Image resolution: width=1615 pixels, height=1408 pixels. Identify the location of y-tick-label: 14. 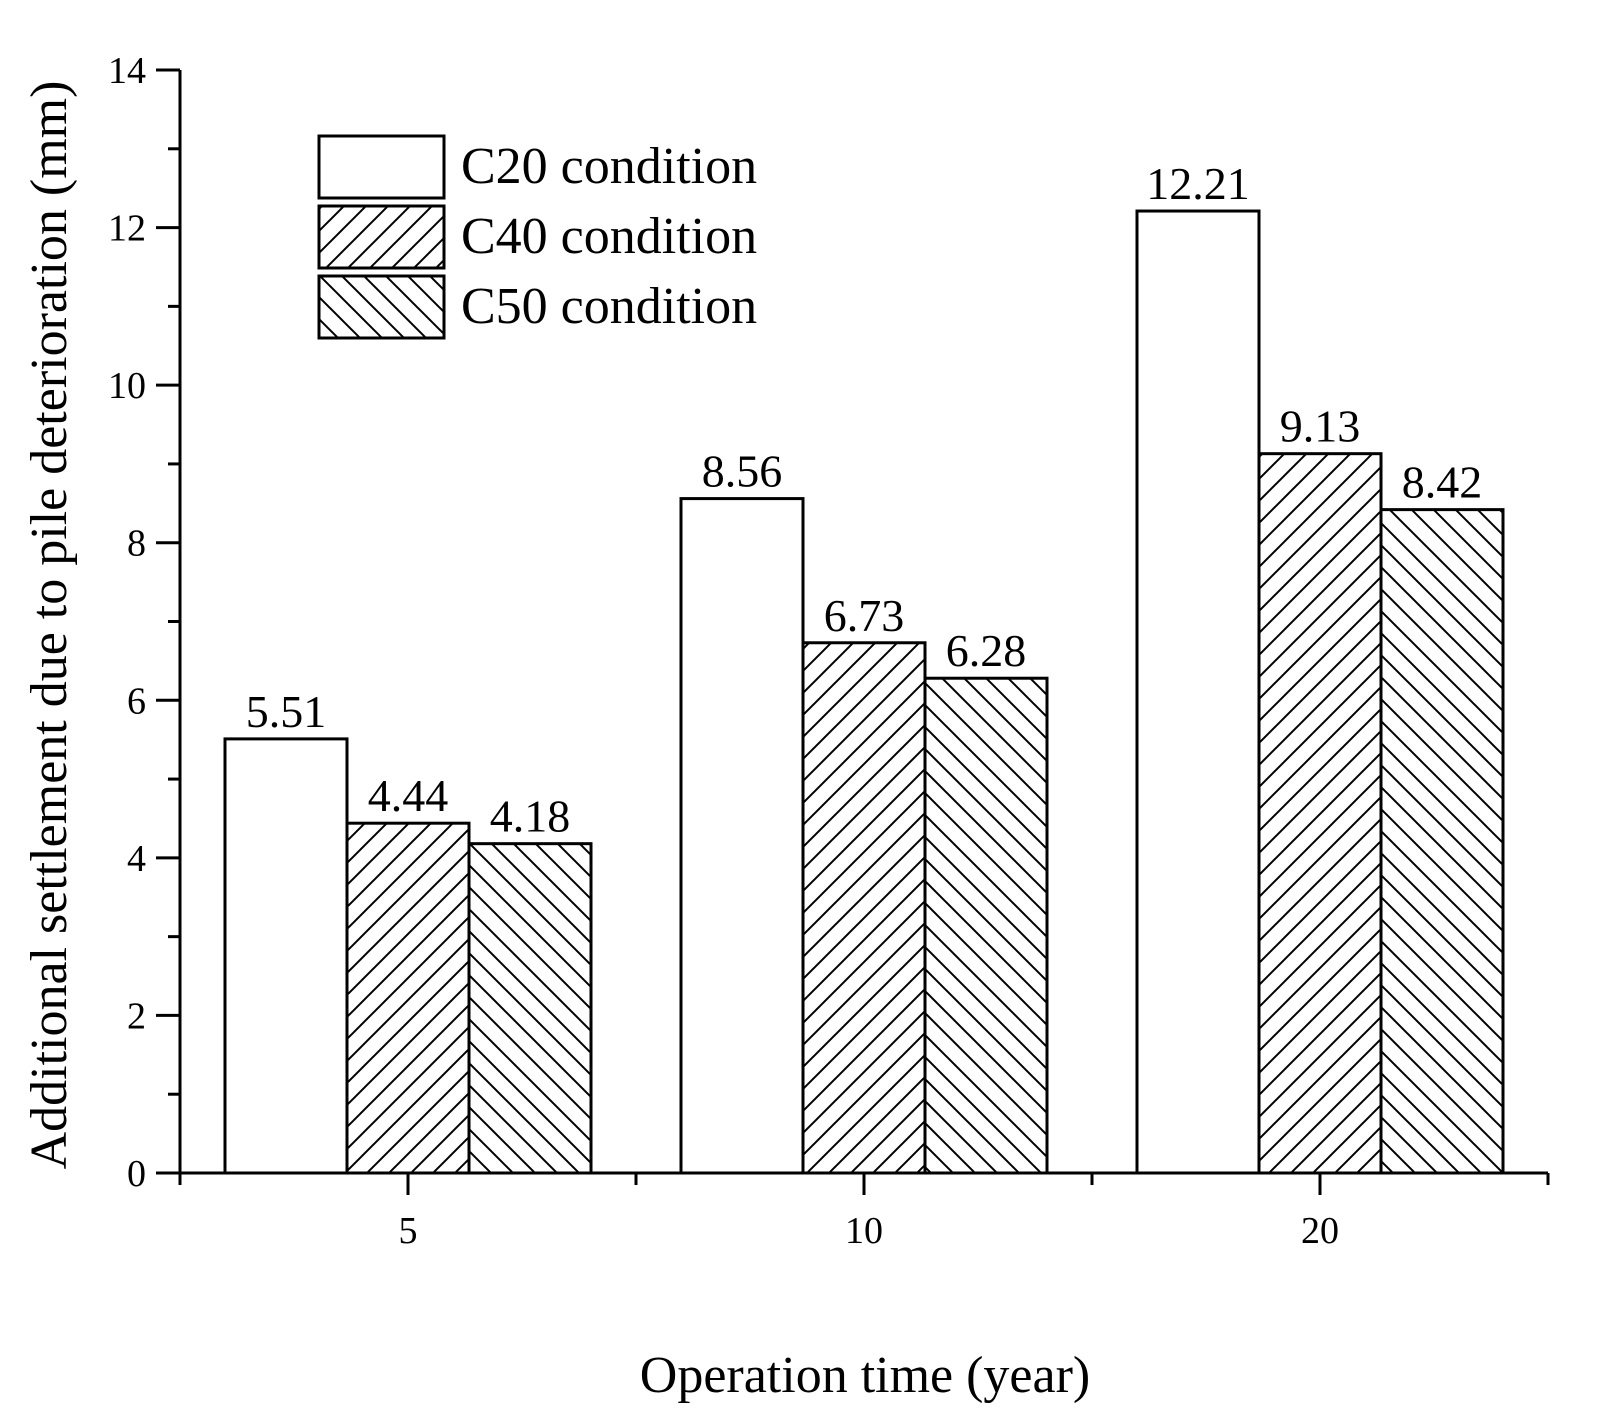
(127, 71).